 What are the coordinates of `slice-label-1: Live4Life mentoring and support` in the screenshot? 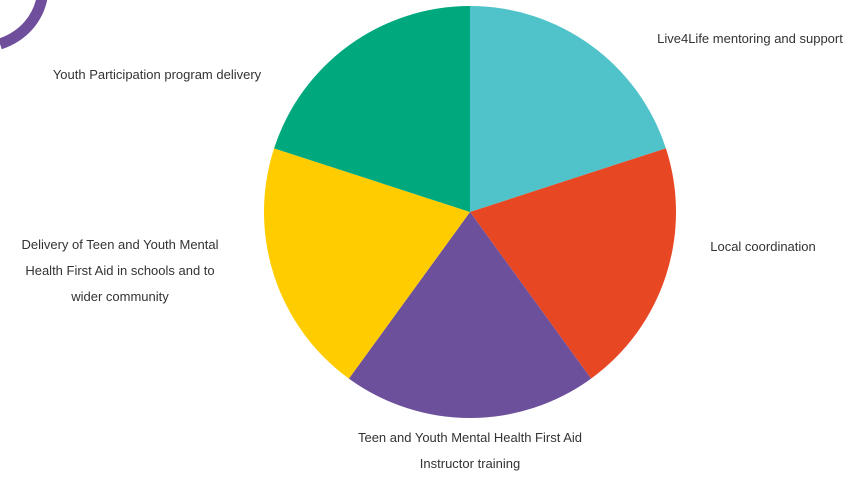 It's located at (750, 38).